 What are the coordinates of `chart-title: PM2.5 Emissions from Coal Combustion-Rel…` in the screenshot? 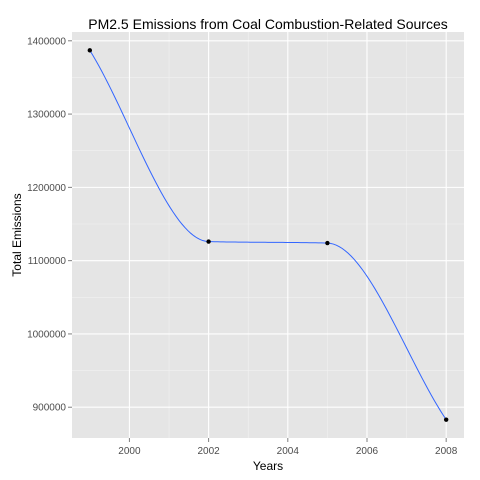 It's located at (267, 24).